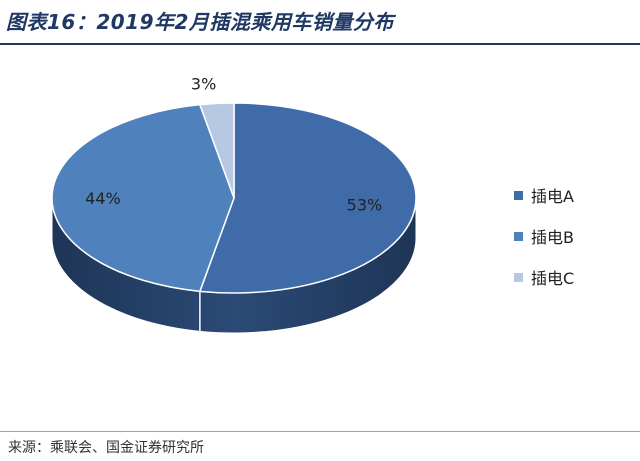 This screenshot has width=640, height=461. Describe the element at coordinates (320, 431) in the screenshot. I see `source-divider` at that location.